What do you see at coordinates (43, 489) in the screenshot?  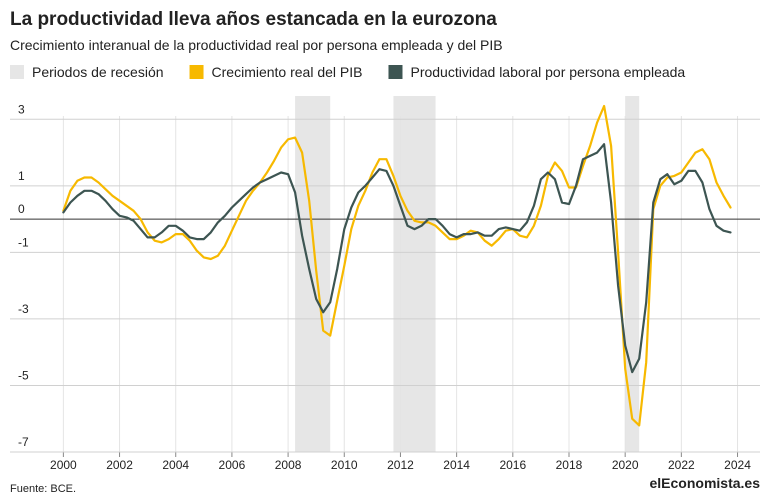 I see `source: Fuente: BCE.` at bounding box center [43, 489].